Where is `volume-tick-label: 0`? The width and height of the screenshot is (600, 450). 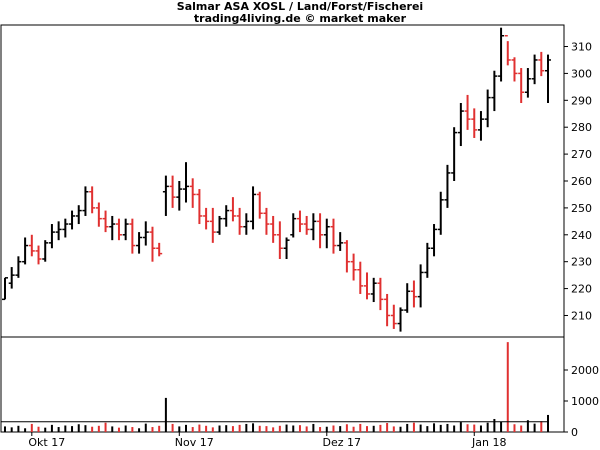
volume-tick-label: 0 is located at coordinates (574, 432).